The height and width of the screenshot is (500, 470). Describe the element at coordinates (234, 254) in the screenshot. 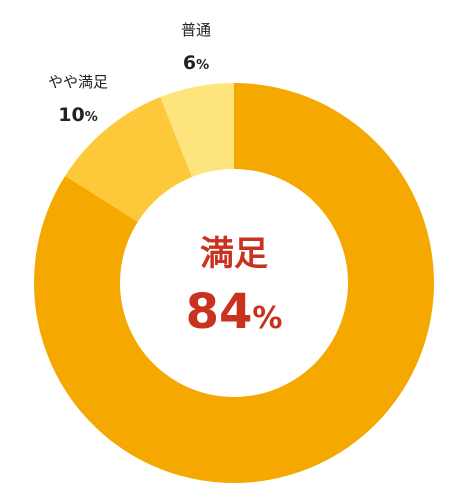

I see `center-label-name: 満足` at that location.